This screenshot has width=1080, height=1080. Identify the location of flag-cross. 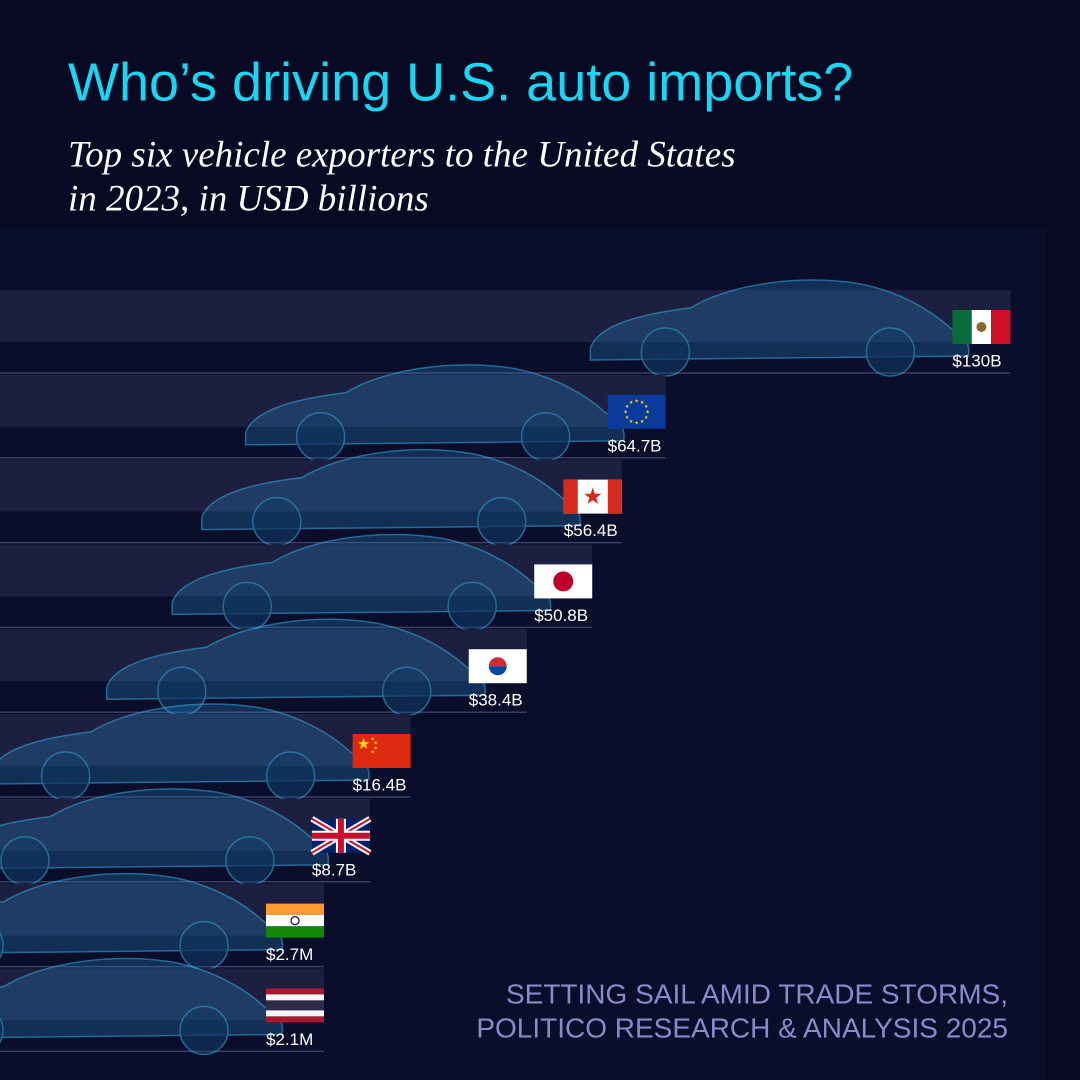
(340, 835).